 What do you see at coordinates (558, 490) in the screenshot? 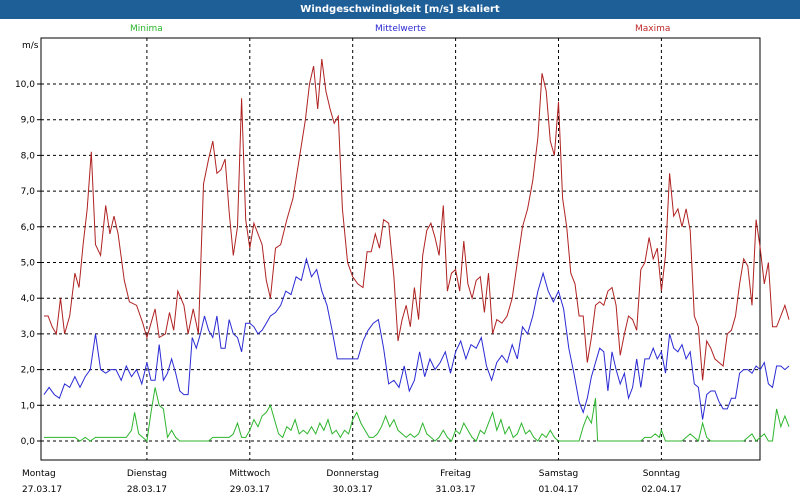
I see `x-tick-date: 01.04.17` at bounding box center [558, 490].